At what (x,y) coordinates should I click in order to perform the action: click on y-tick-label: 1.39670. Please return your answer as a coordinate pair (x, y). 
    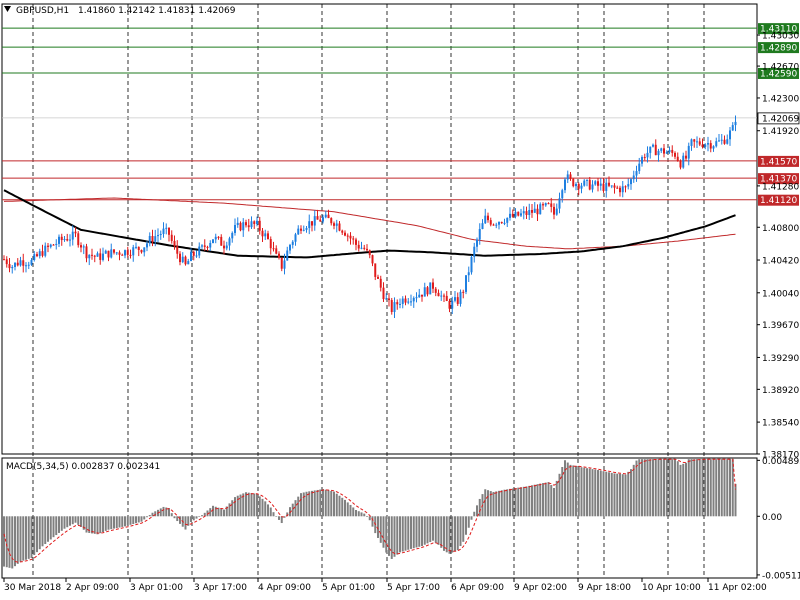
    Looking at the image, I should click on (780, 326).